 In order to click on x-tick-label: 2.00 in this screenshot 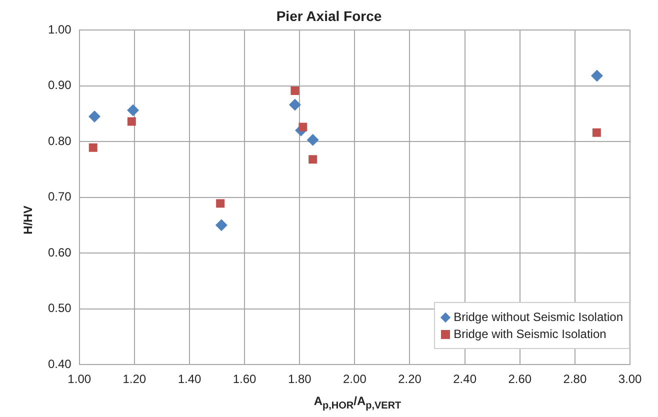, I will do `click(355, 379)`.